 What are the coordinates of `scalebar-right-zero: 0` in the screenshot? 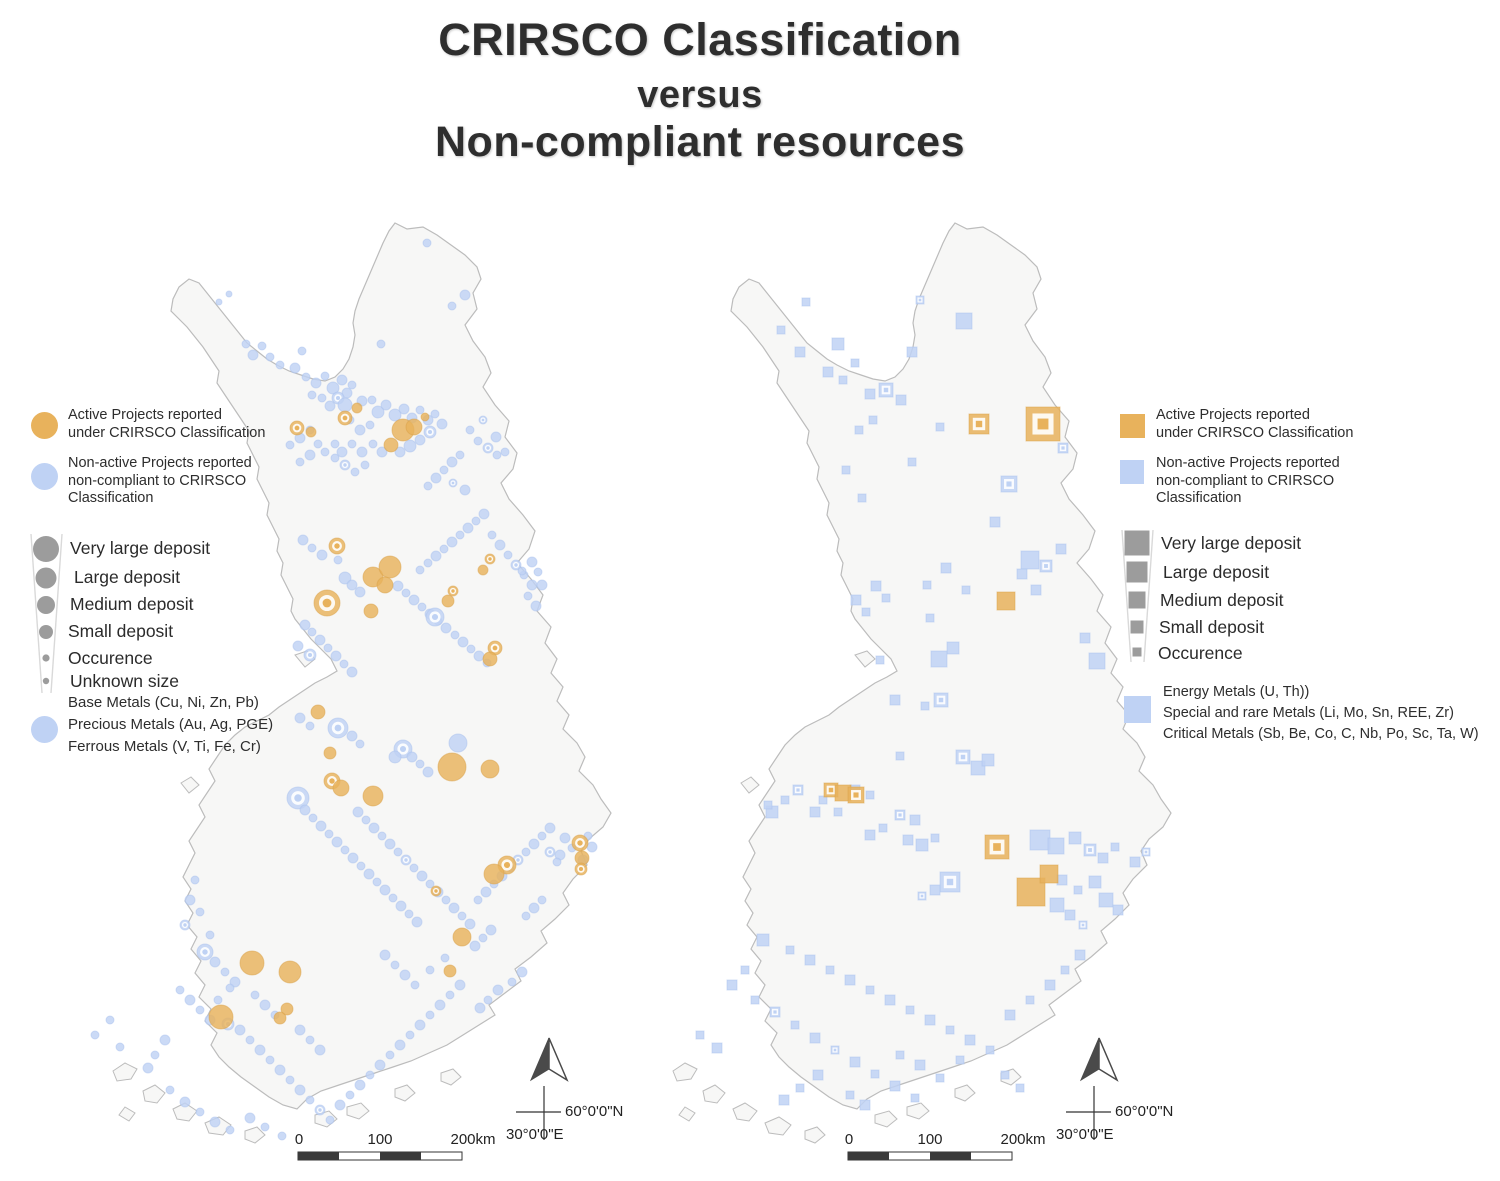 It's located at (849, 1139).